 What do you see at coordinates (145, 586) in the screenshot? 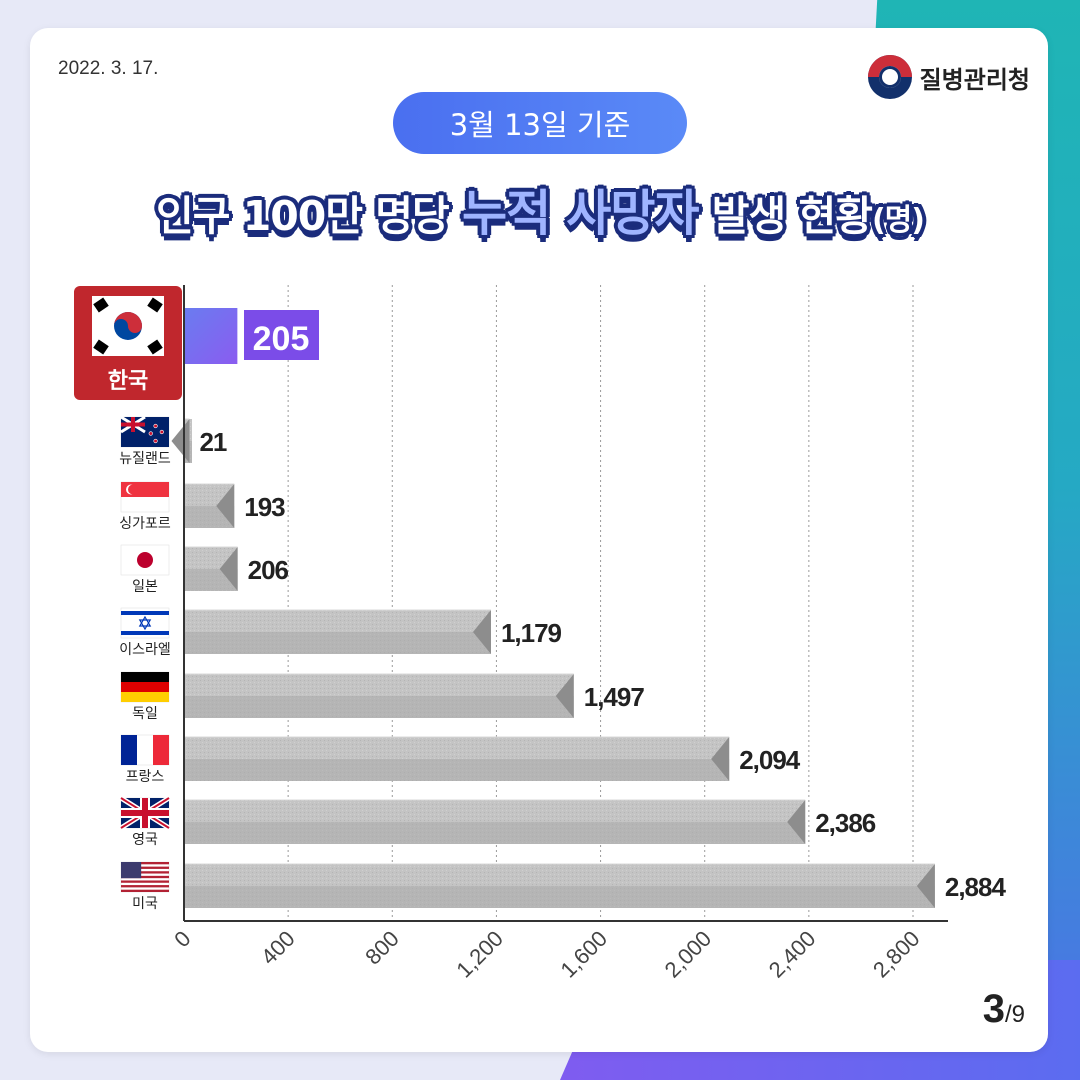
I see `category-label: 일본` at bounding box center [145, 586].